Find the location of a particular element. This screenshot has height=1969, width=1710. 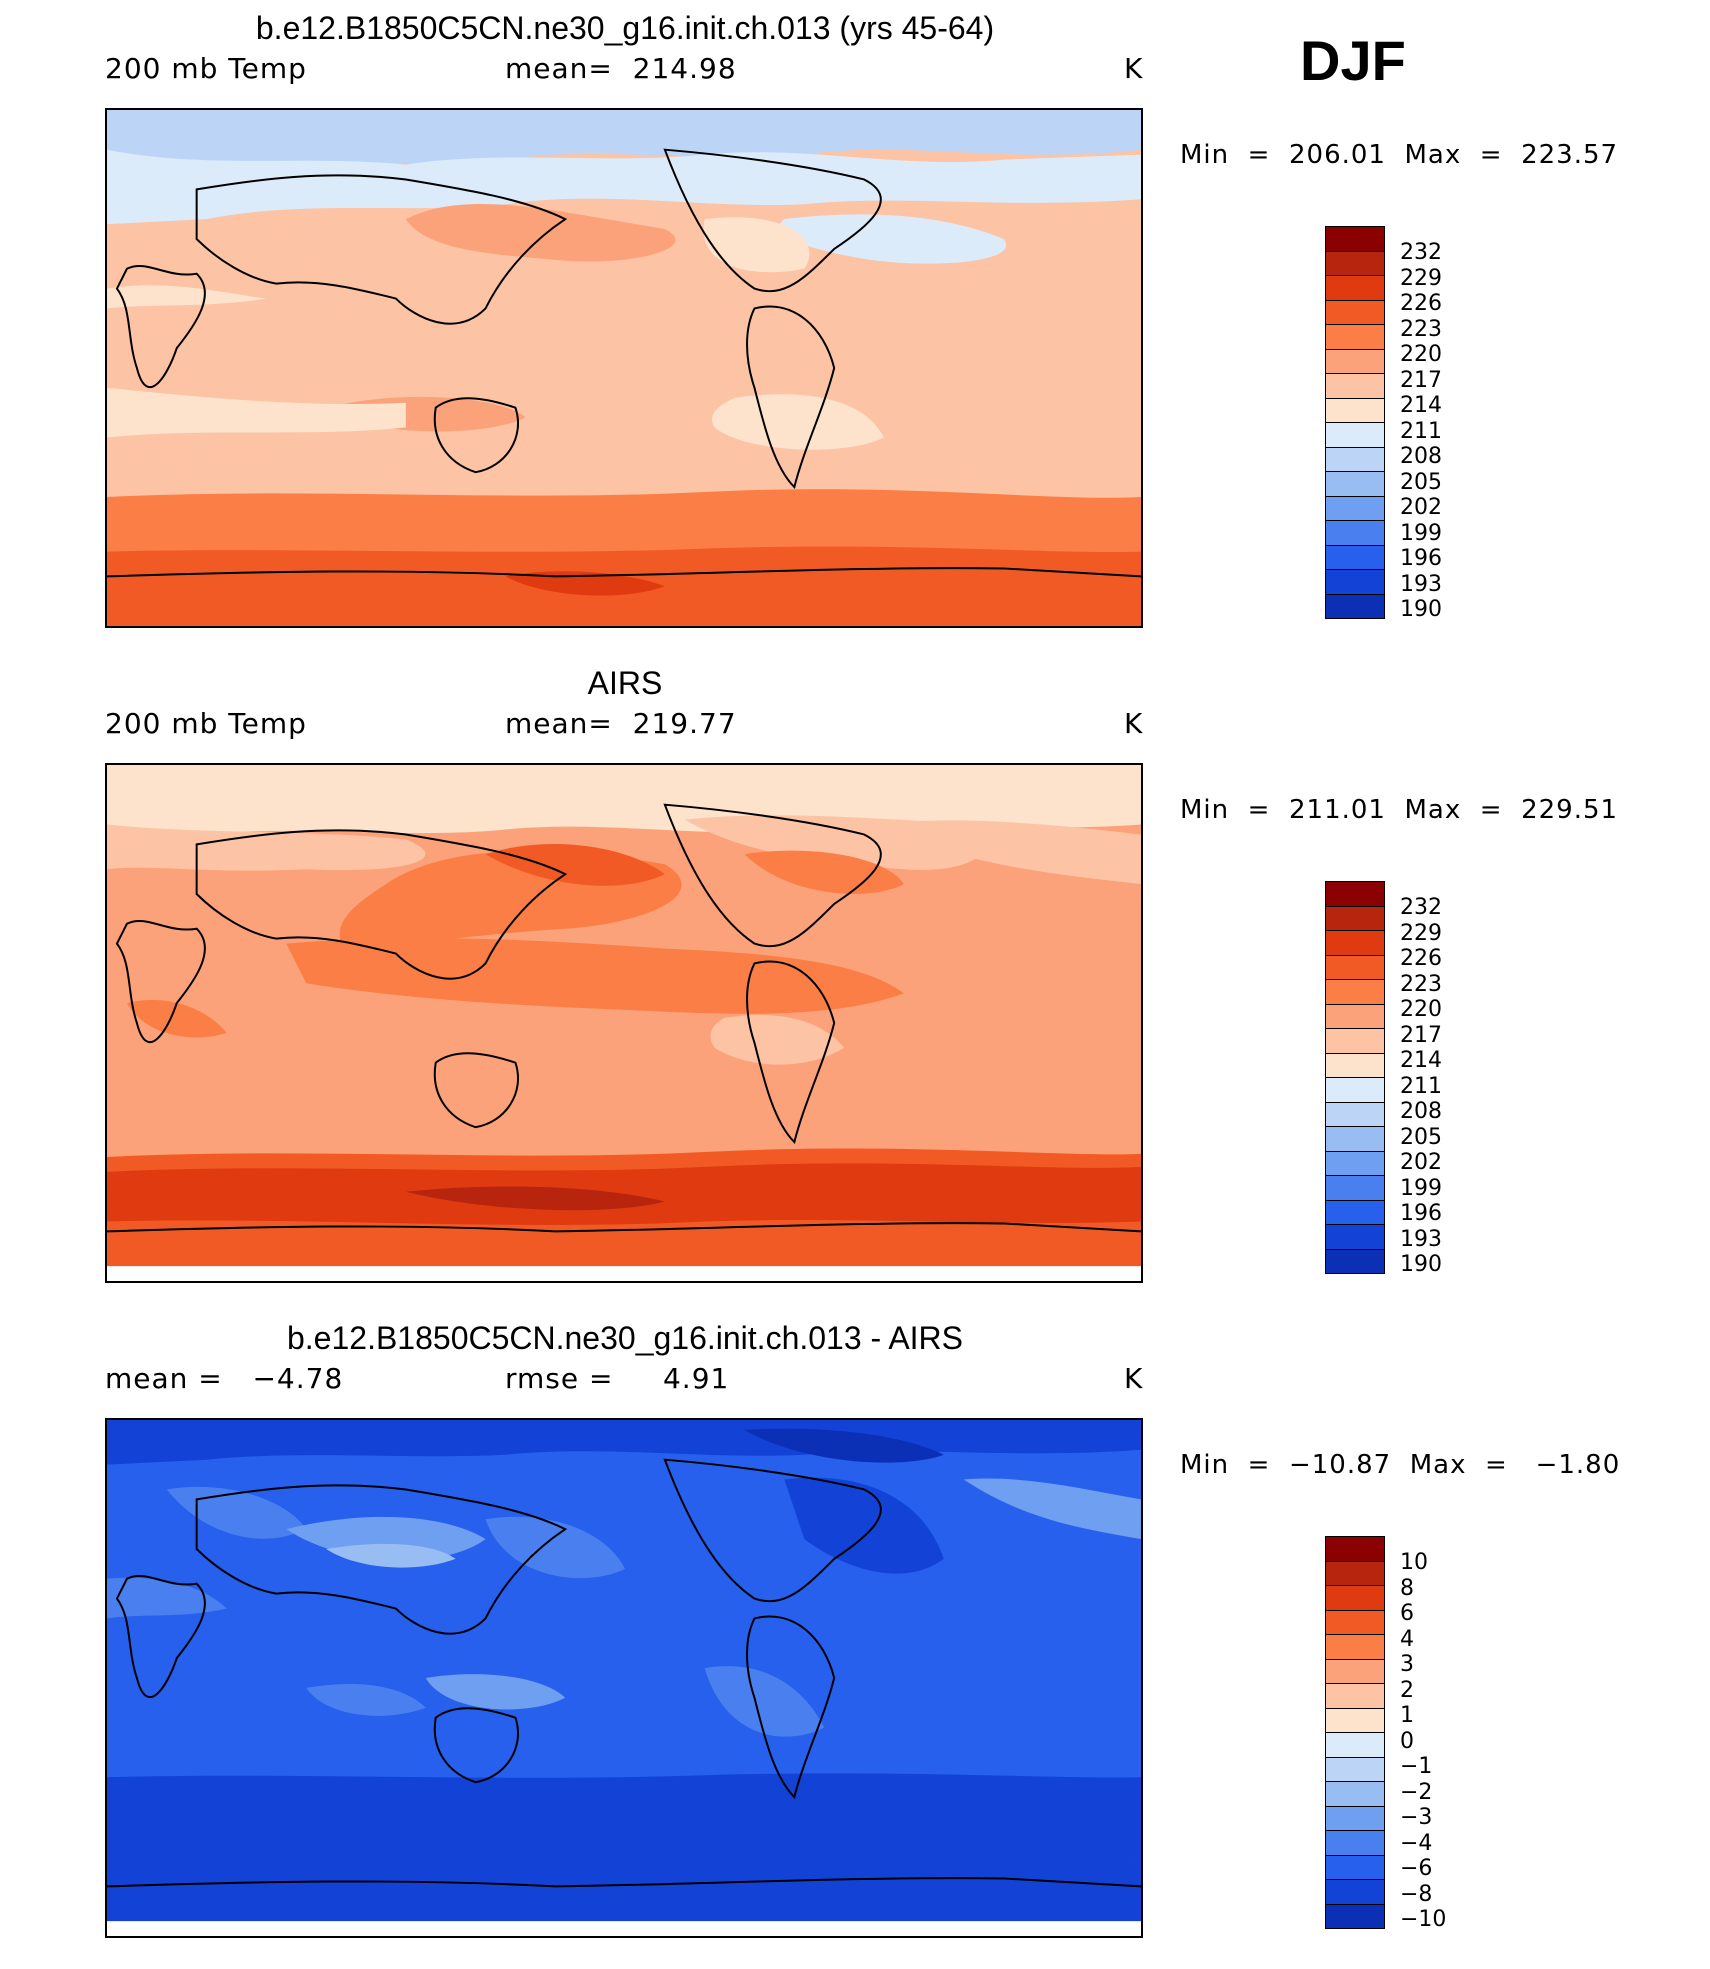

min-max-label: Min = 206.01 Max = 223.57 is located at coordinates (1399, 155).